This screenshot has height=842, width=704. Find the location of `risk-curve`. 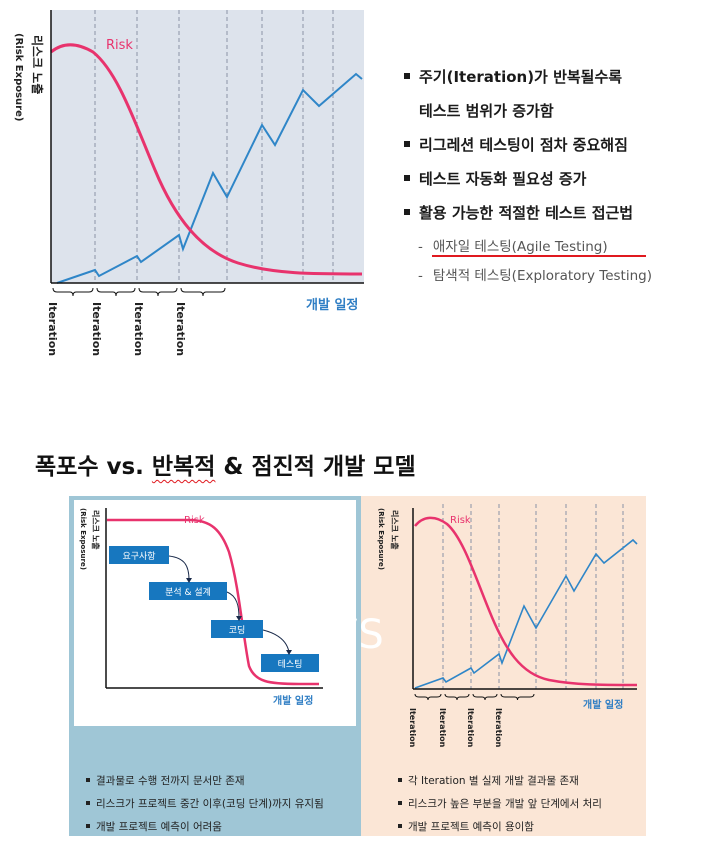

risk-curve is located at coordinates (206, 159).